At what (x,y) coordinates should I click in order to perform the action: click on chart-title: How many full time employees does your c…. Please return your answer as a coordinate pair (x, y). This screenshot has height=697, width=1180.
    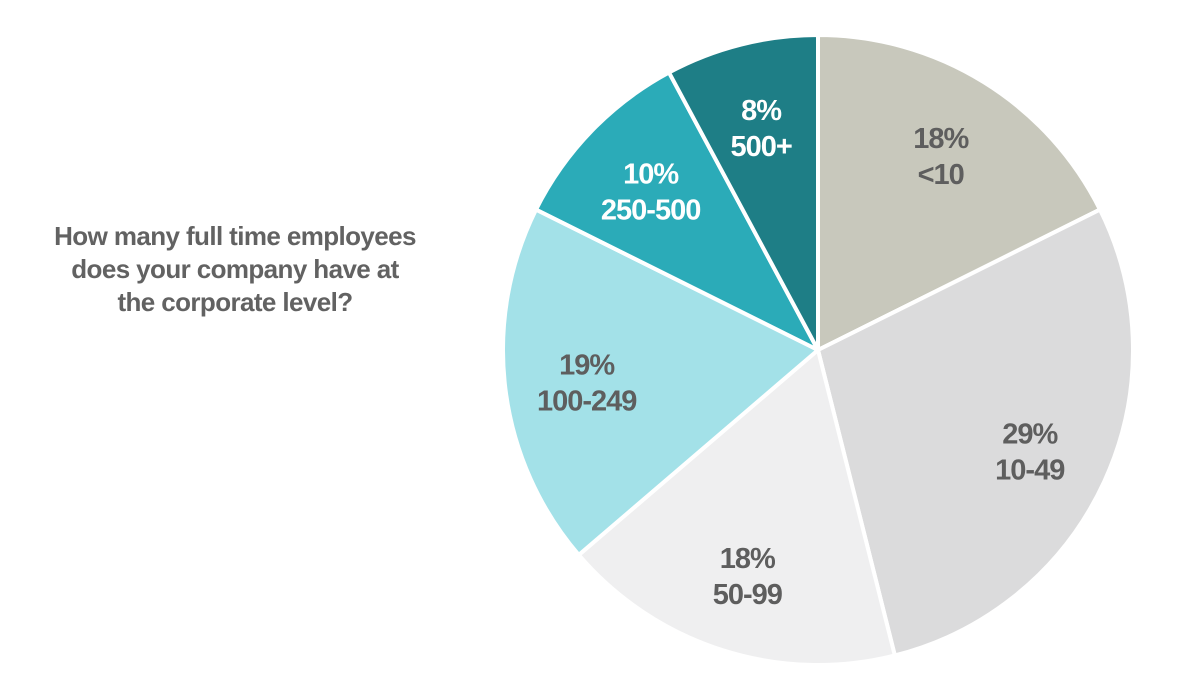
    Looking at the image, I should click on (235, 269).